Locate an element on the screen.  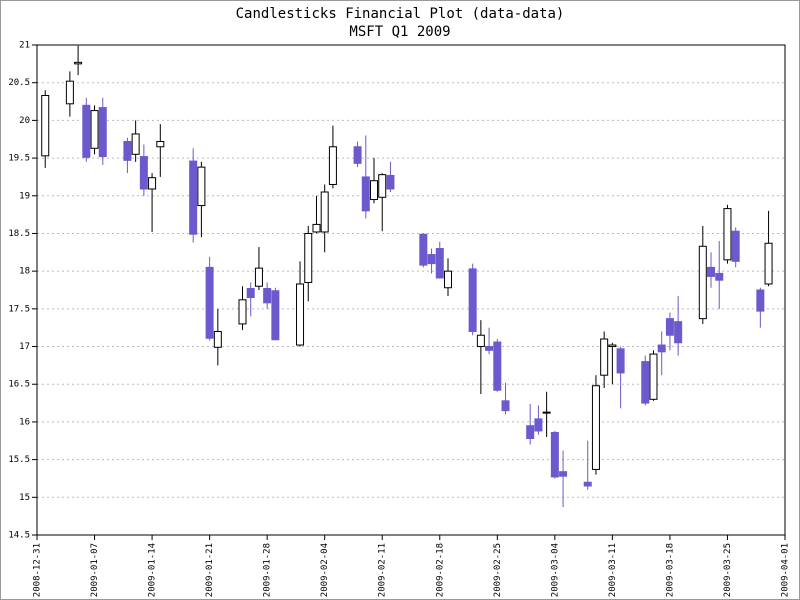
x-tick-label: 2009-03-04 is located at coordinates (555, 570).